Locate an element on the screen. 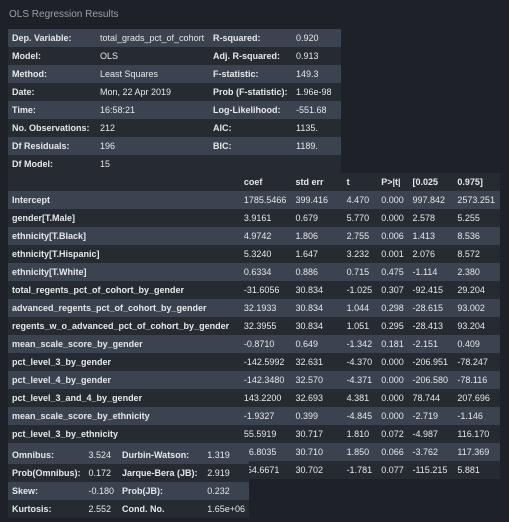  coef-value: 29.204 is located at coordinates (476, 290).